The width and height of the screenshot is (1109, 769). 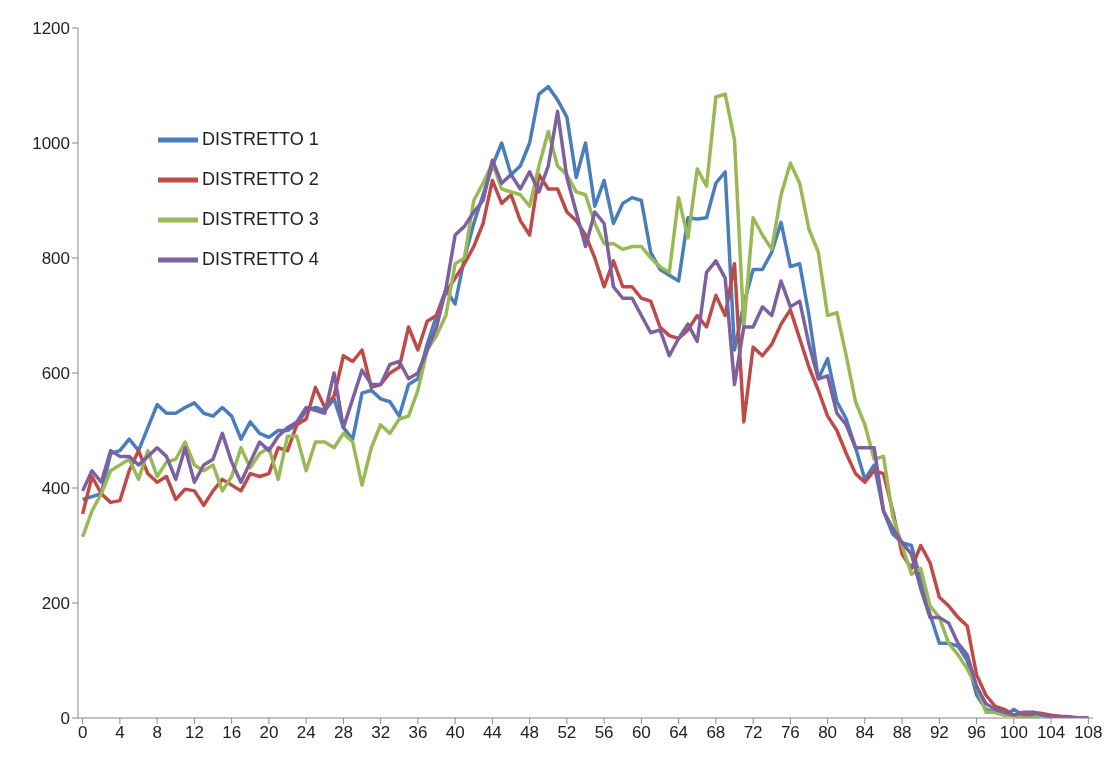 I want to click on x-tick-label: 88, so click(x=902, y=733).